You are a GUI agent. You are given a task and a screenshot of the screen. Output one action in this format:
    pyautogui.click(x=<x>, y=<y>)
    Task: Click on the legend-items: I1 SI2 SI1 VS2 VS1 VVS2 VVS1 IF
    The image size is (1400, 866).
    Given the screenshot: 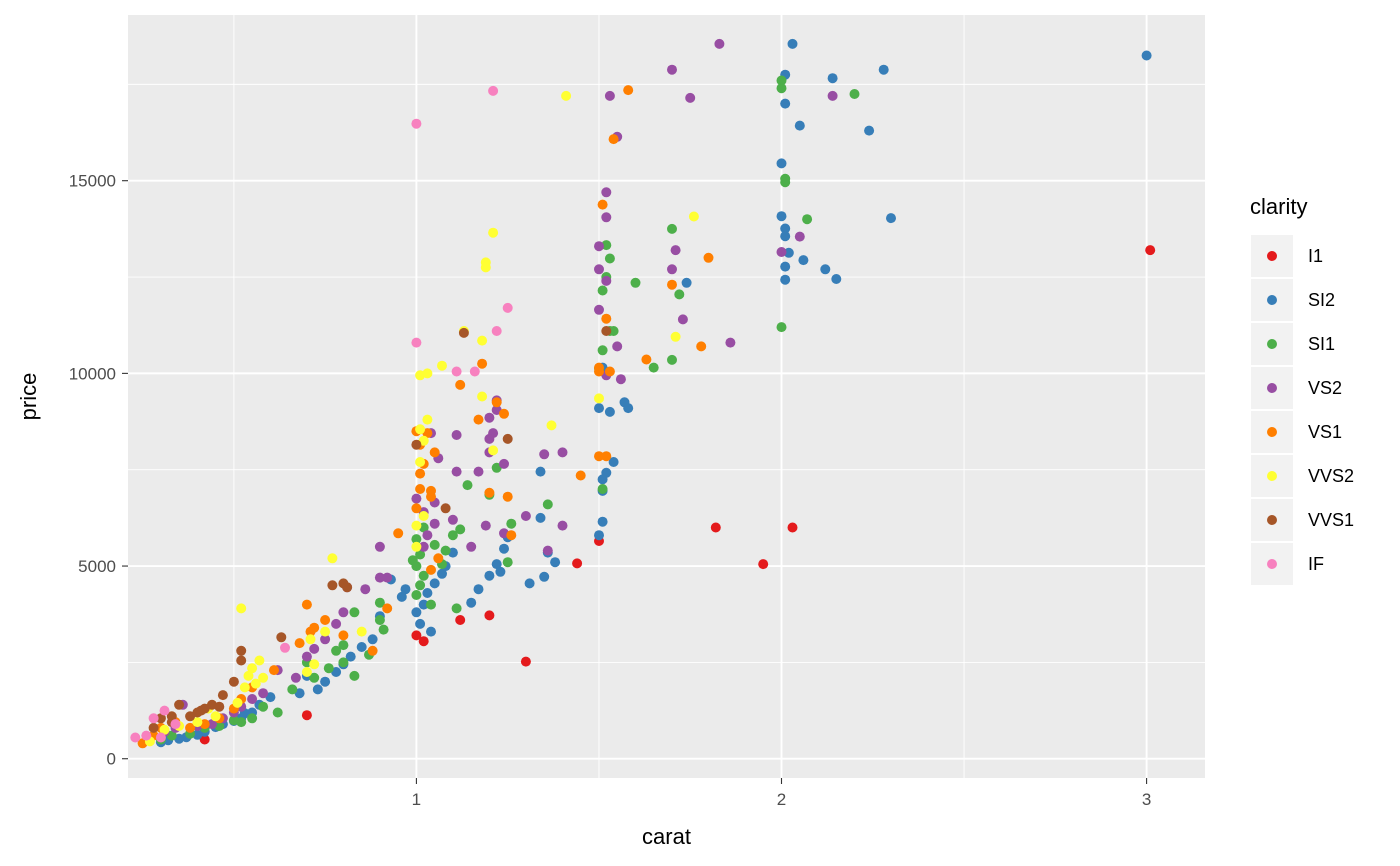 What is the action you would take?
    pyautogui.click(x=1301, y=410)
    